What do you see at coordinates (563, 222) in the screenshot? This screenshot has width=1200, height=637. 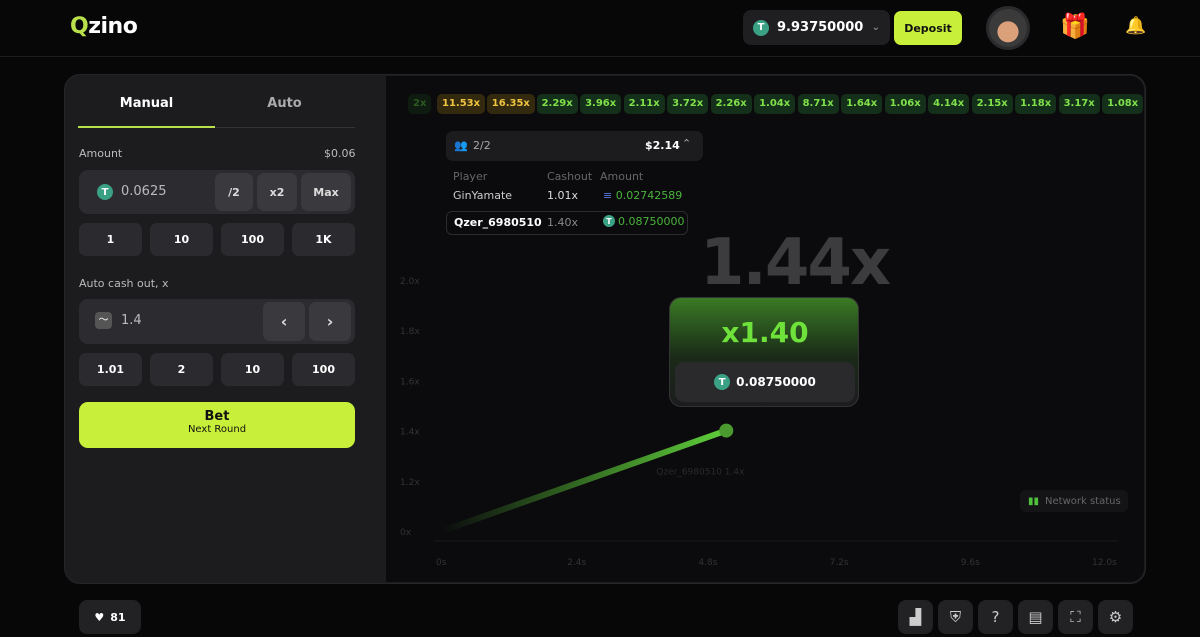 I see `player-cashout: 1.40x` at bounding box center [563, 222].